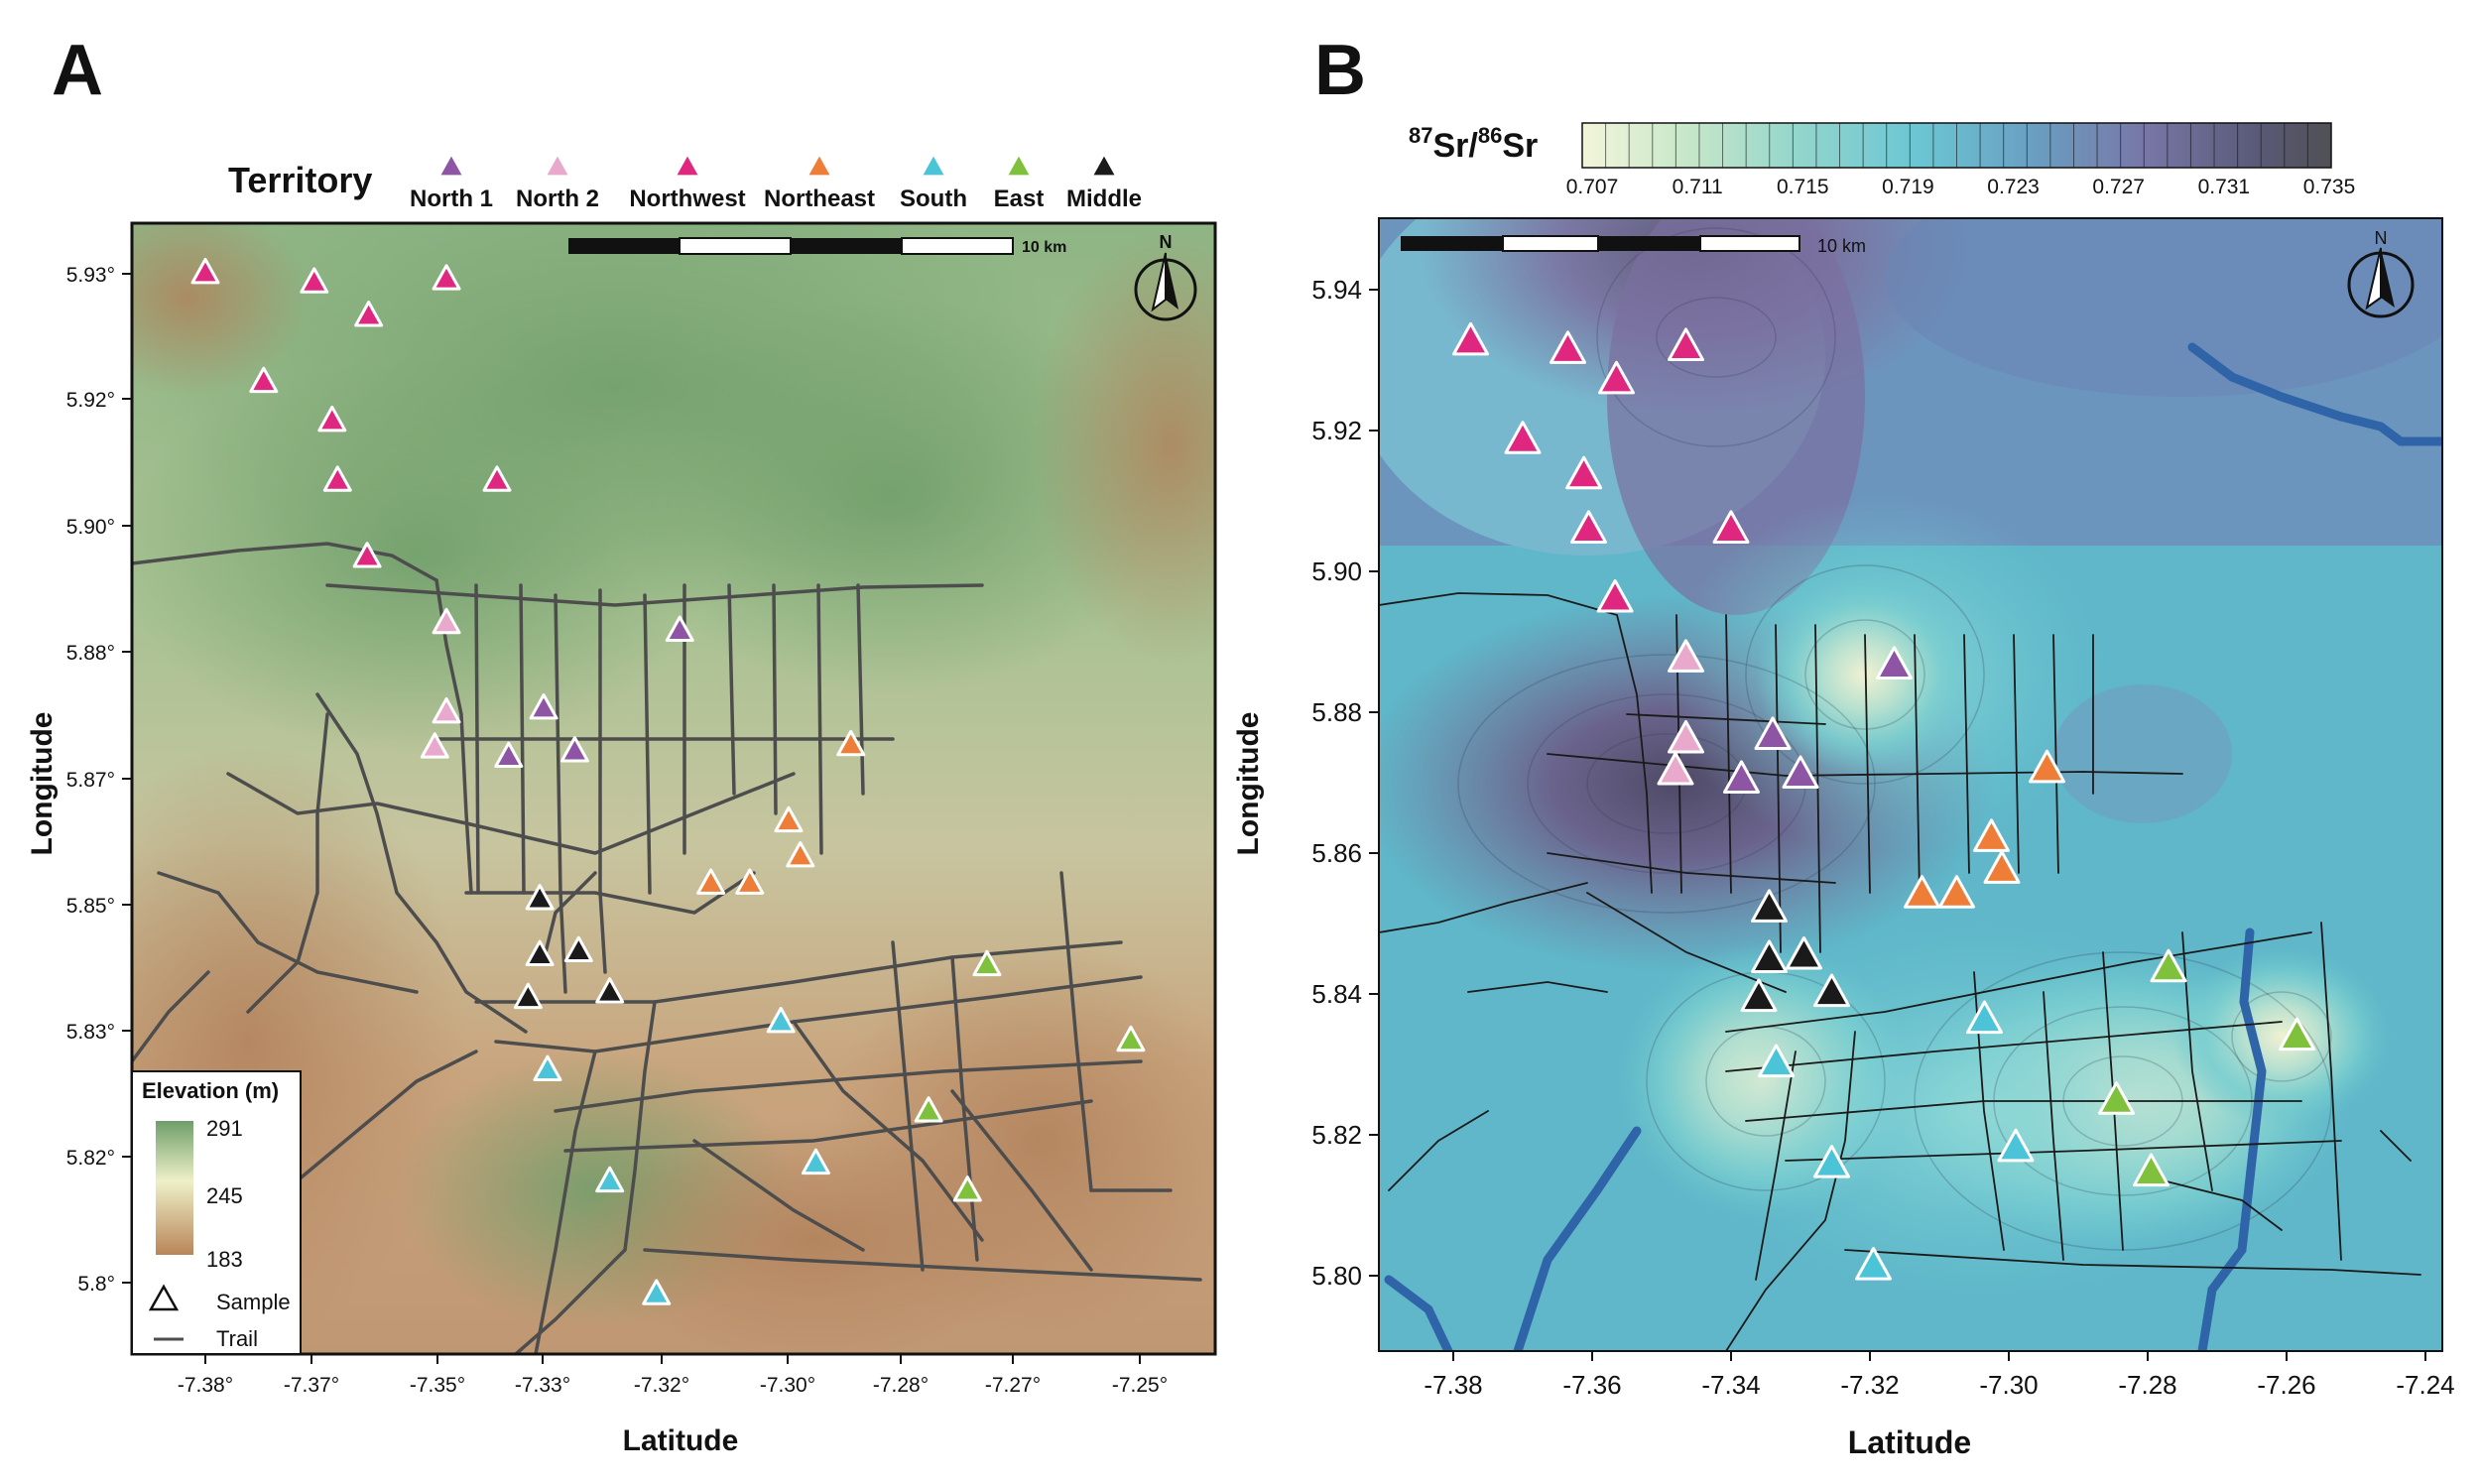  What do you see at coordinates (1698, 187) in the screenshot?
I see `colorbar-tick-label: 0.711` at bounding box center [1698, 187].